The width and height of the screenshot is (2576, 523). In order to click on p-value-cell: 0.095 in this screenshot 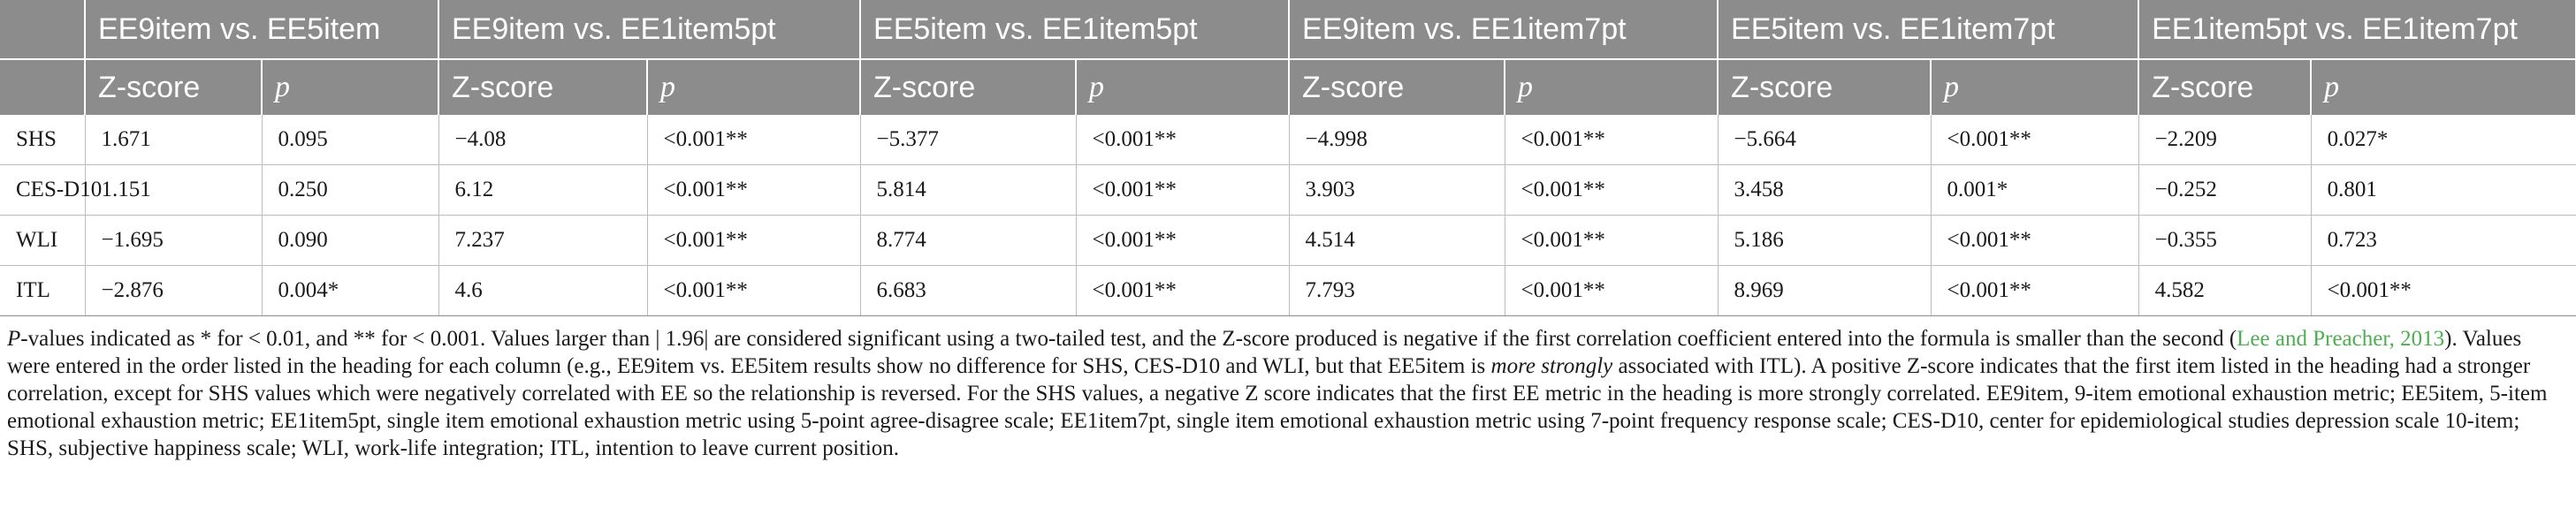, I will do `click(350, 140)`.